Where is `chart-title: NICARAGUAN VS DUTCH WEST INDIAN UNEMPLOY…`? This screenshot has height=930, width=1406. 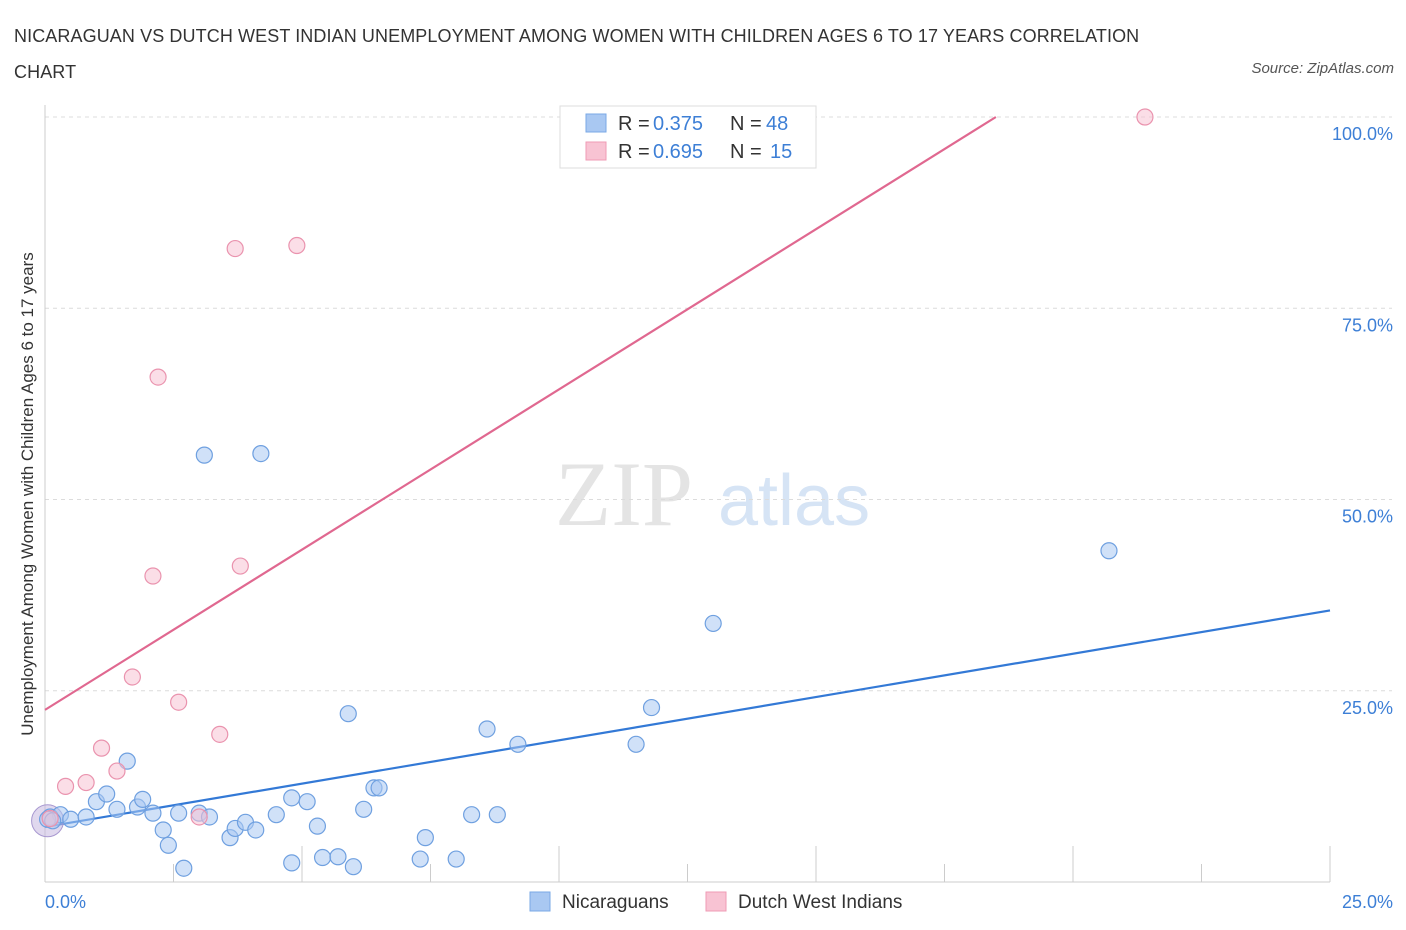
chart-title: NICARAGUAN VS DUTCH WEST INDIAN UNEMPLOY… is located at coordinates (577, 54).